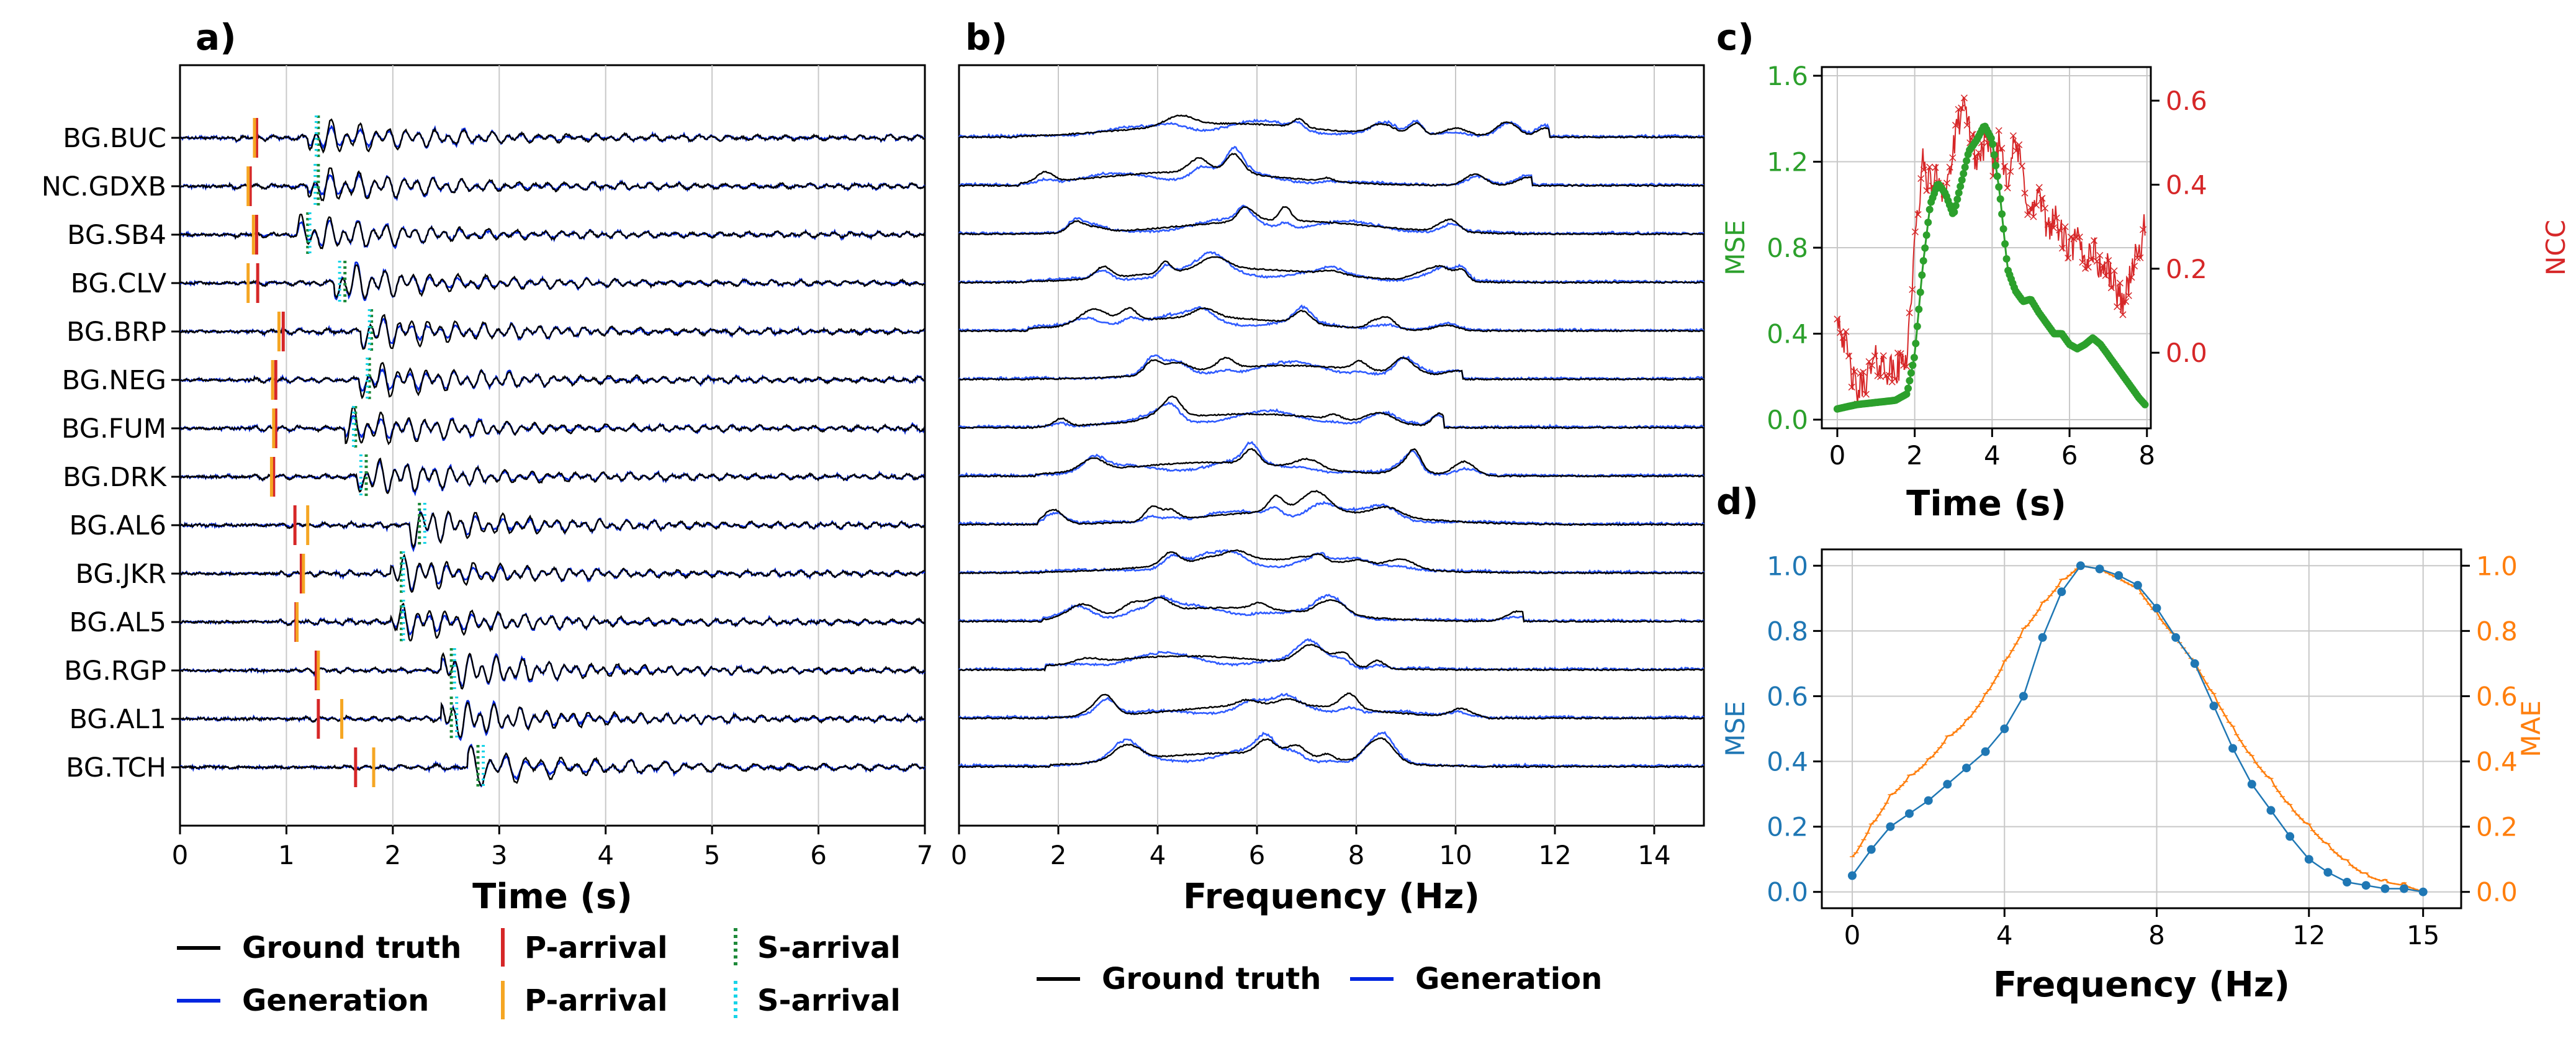 The height and width of the screenshot is (1051, 2576). What do you see at coordinates (116, 236) in the screenshot?
I see `station-label: BG.SB4` at bounding box center [116, 236].